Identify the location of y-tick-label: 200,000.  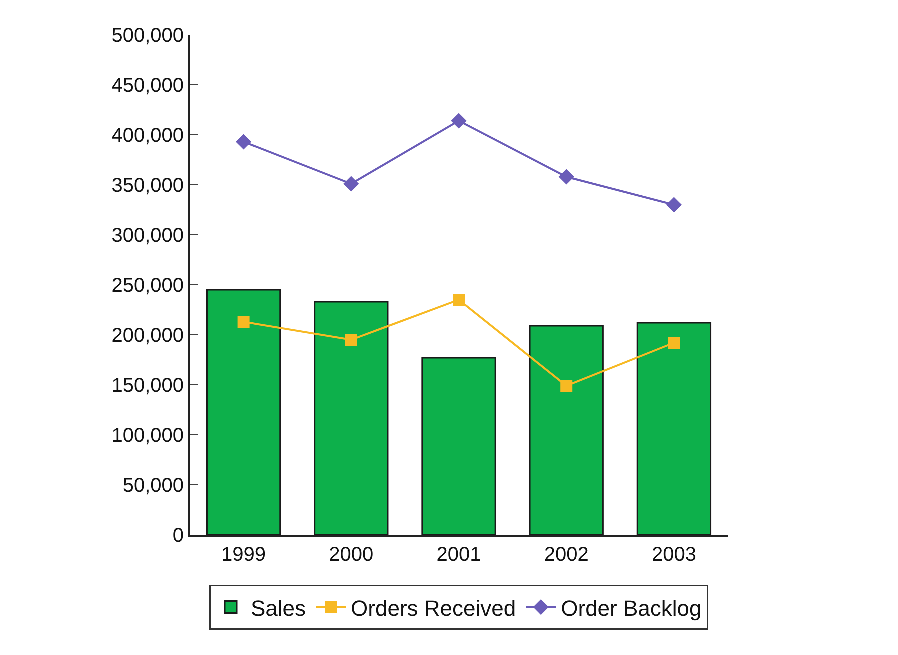
(148, 336).